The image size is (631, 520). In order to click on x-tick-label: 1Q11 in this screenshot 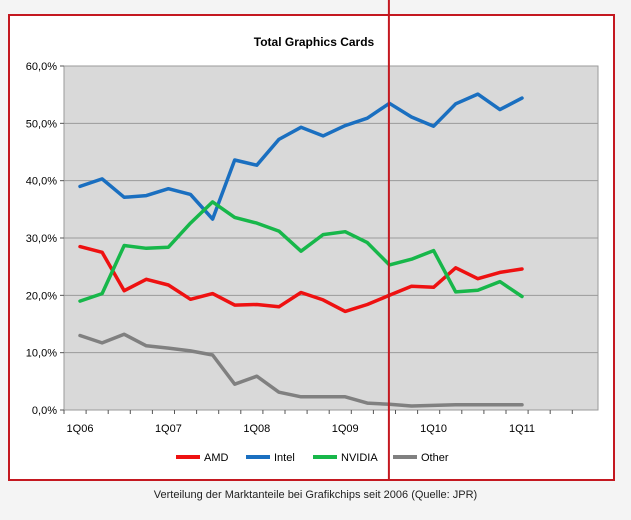, I will do `click(522, 429)`.